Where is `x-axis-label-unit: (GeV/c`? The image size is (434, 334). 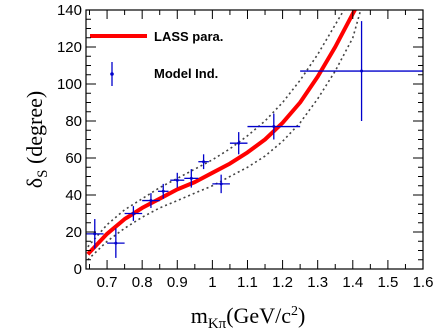
x-axis-label-unit: (GeV/c is located at coordinates (258, 315).